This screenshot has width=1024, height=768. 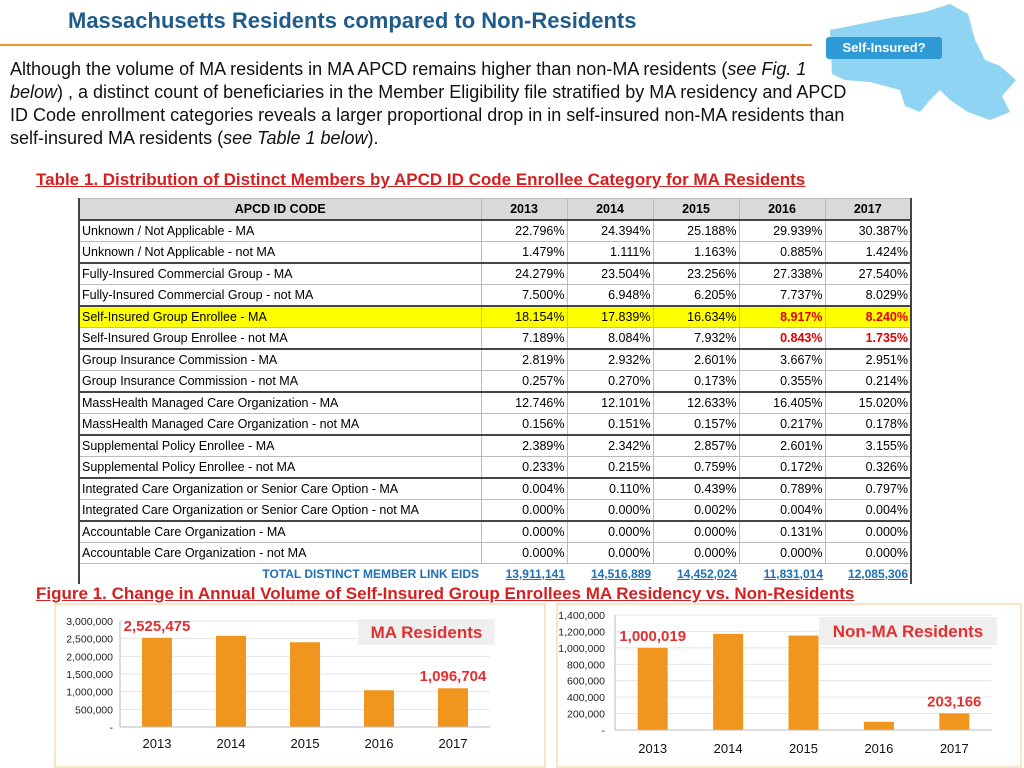 I want to click on massachusetts-map, so click(x=923, y=62).